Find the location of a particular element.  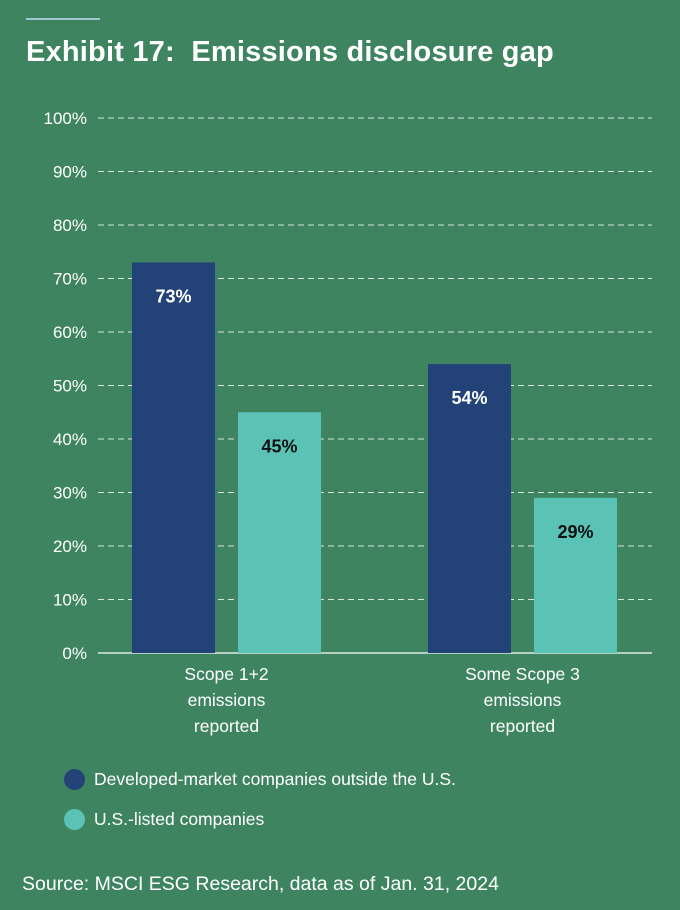

x-category-label: Scope 1+2 is located at coordinates (226, 674).